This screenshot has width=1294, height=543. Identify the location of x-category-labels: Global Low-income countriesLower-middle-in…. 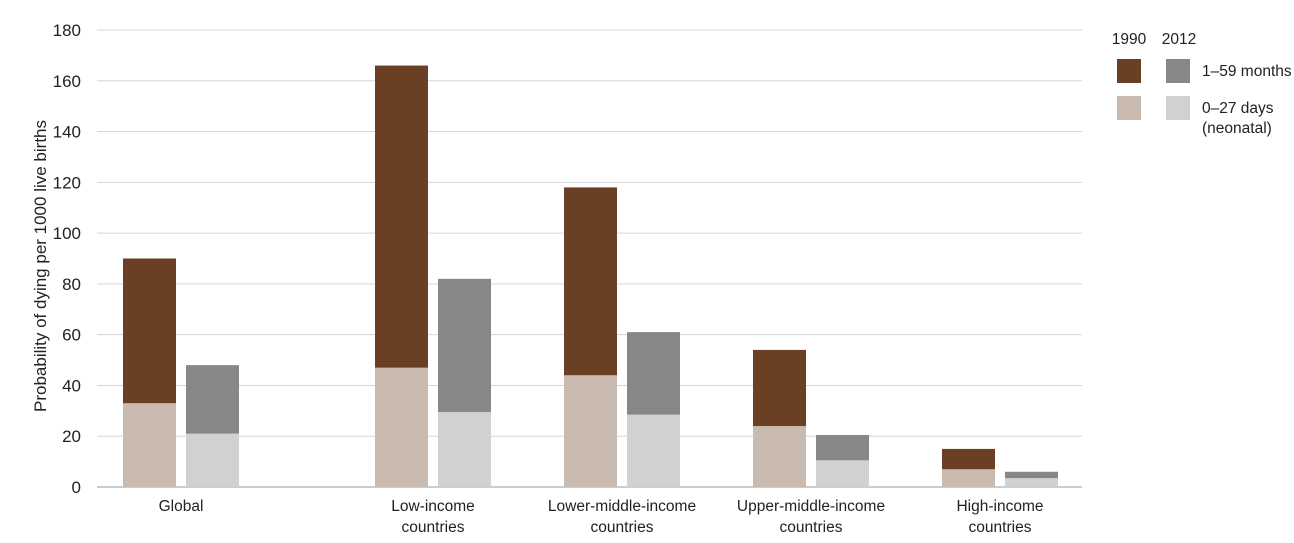
(601, 517).